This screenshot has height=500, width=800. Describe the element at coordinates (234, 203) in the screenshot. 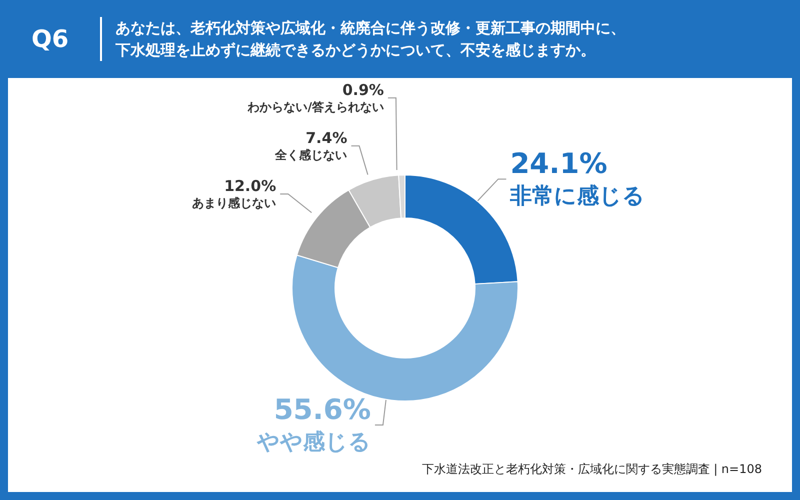

I see `slice-label: あまり感じない` at that location.